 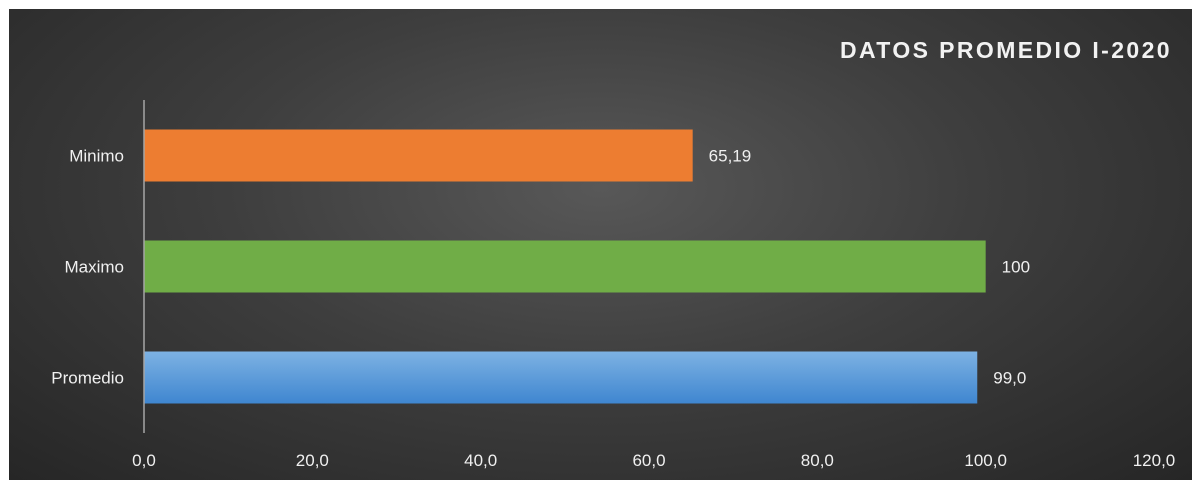 What do you see at coordinates (94, 267) in the screenshot?
I see `category-label-maximo: Maximo` at bounding box center [94, 267].